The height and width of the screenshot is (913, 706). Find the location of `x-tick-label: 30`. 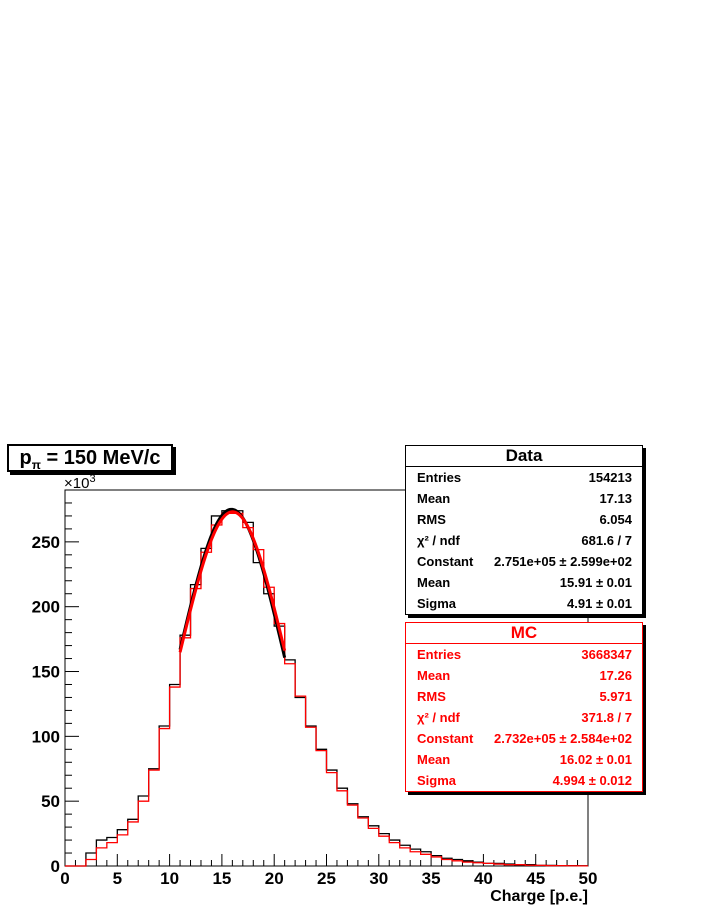

x-tick-label: 30 is located at coordinates (378, 878).